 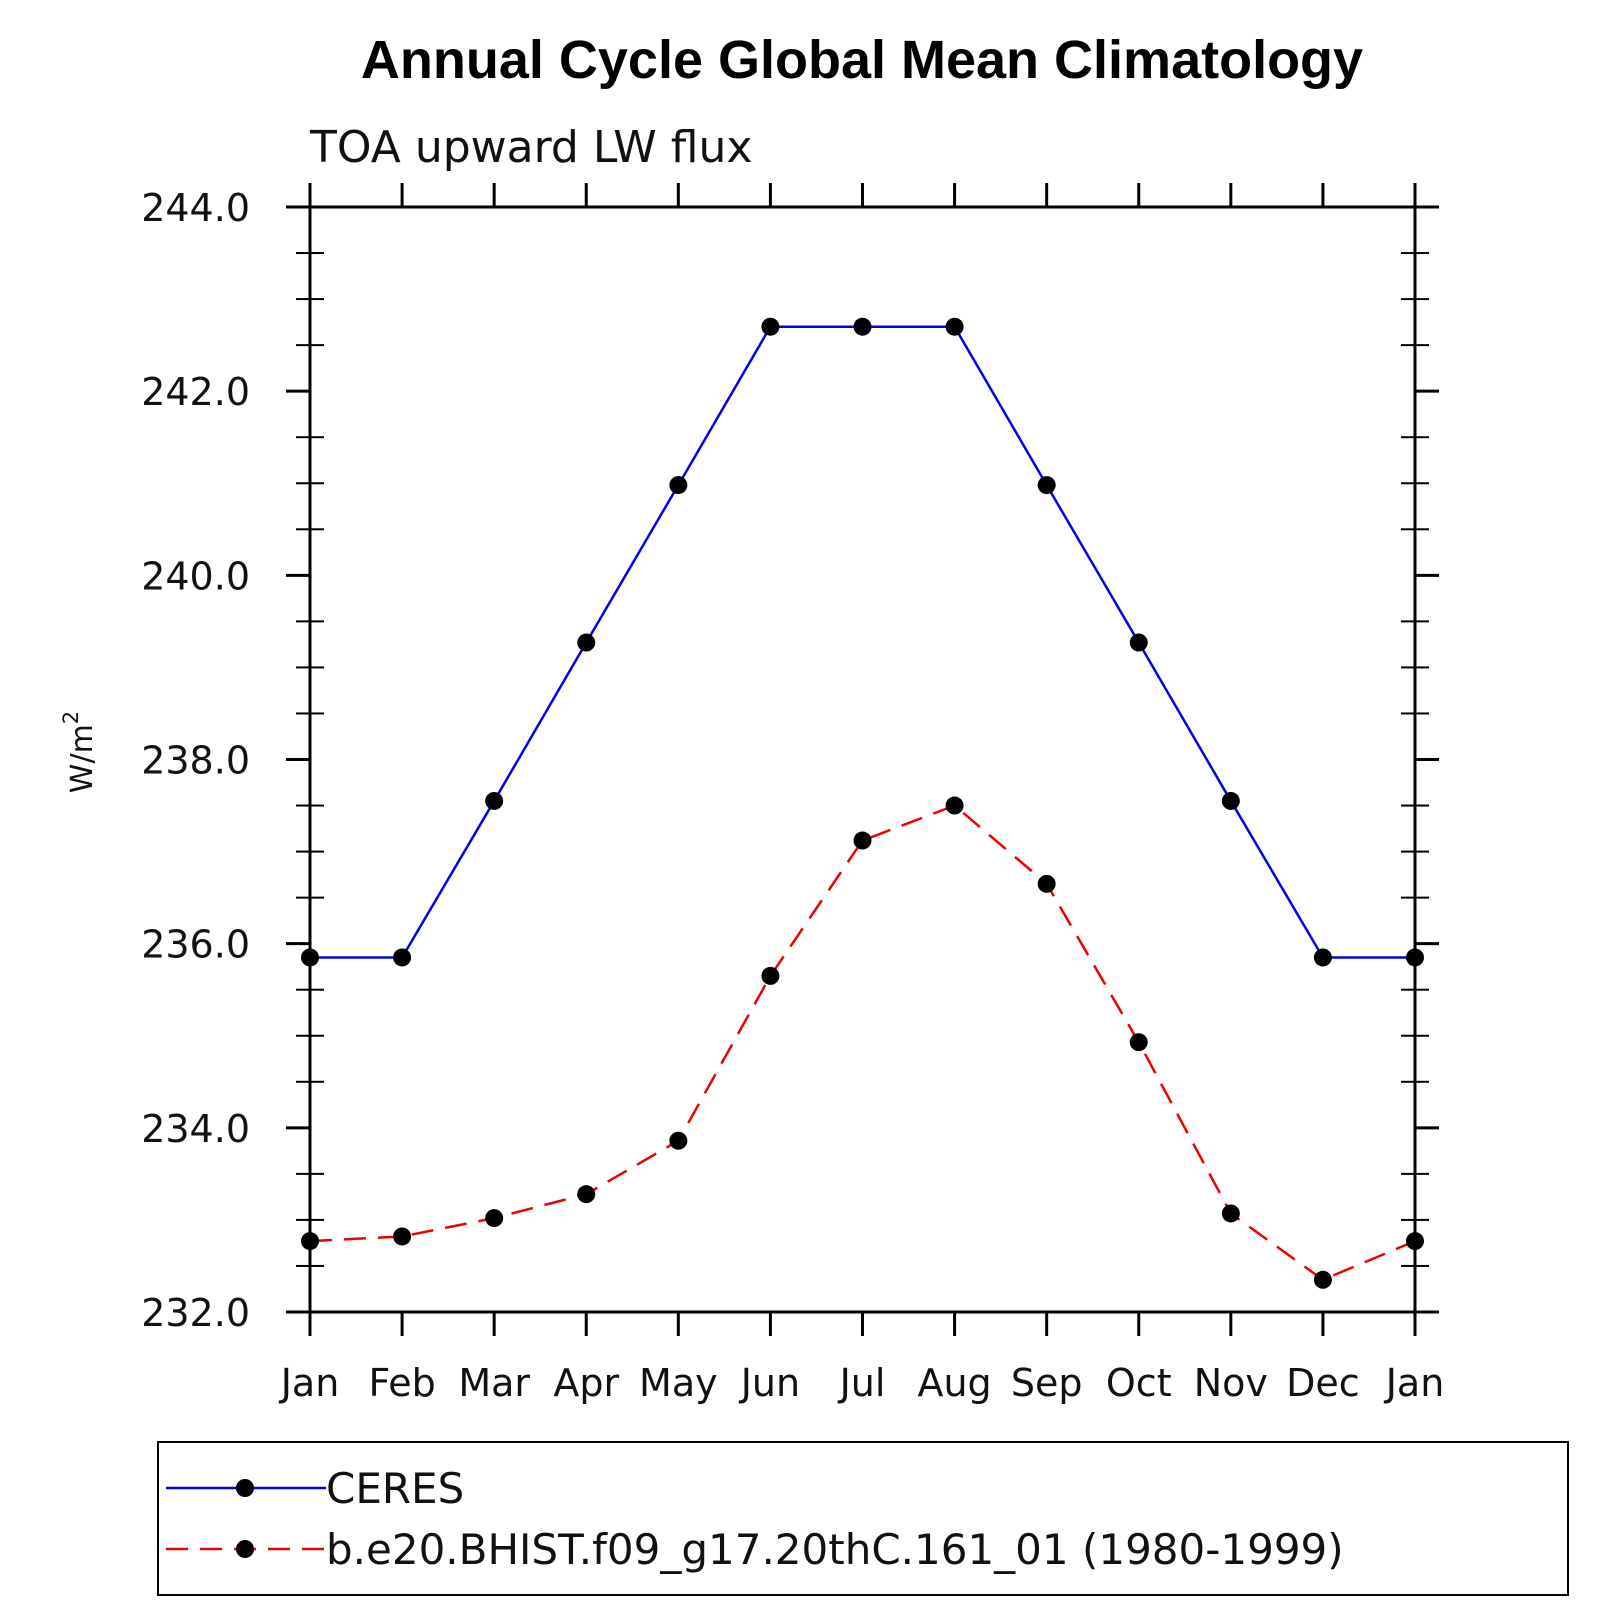 I want to click on x-tick-label: Oct, so click(x=1139, y=1383).